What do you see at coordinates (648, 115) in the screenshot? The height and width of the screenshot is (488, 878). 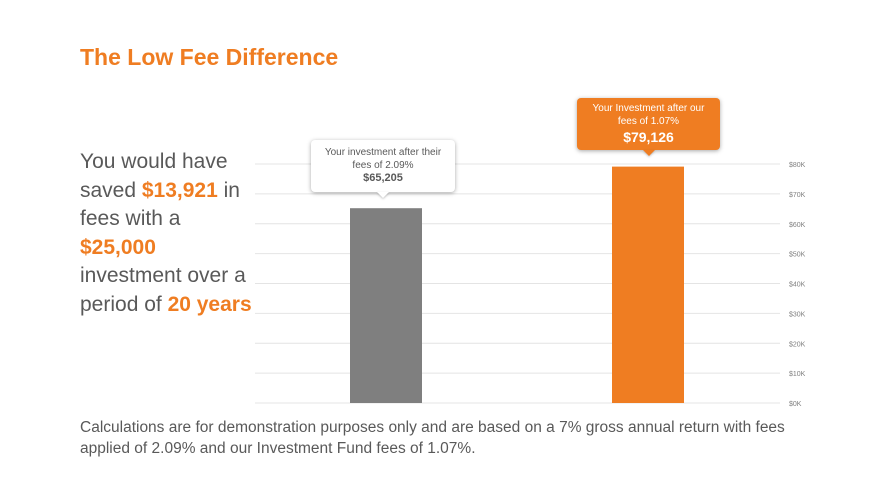 I see `callout-text: Your Investment after our fees of 1.07%` at bounding box center [648, 115].